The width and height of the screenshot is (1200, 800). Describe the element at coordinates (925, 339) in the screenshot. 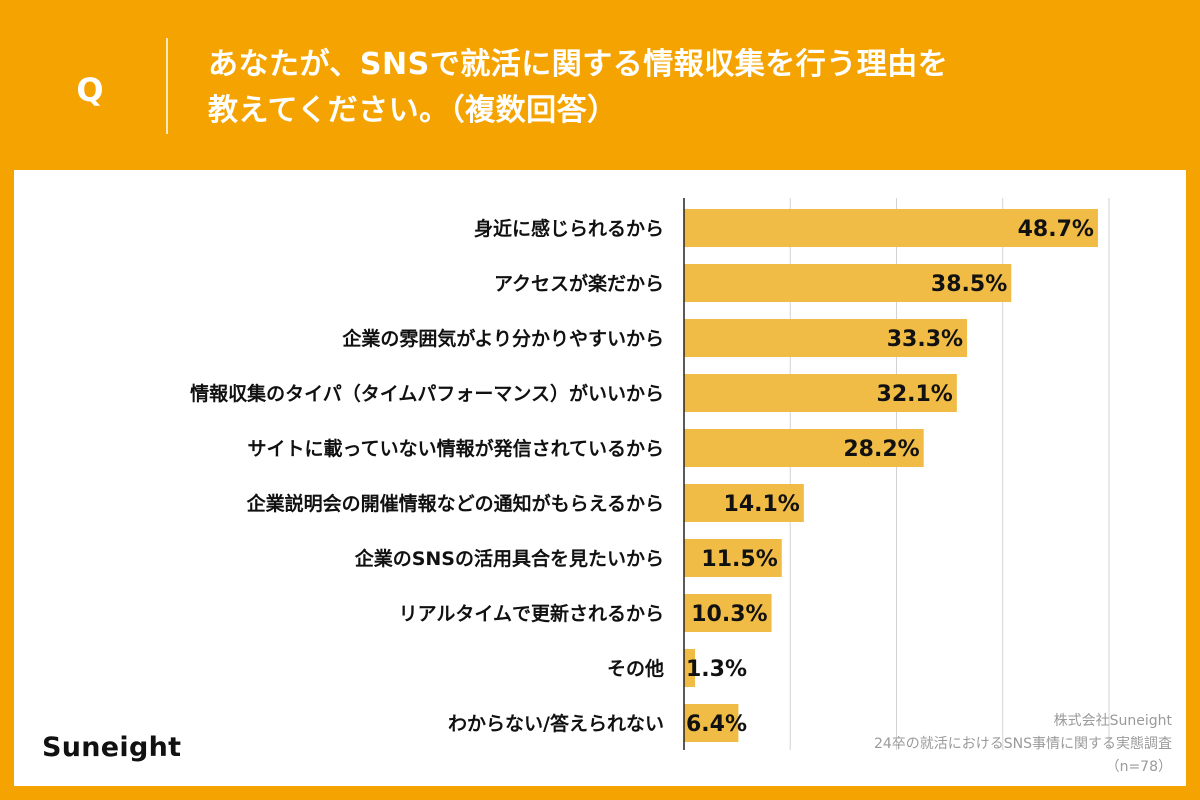

I see `value-label-3: 33.3%` at that location.